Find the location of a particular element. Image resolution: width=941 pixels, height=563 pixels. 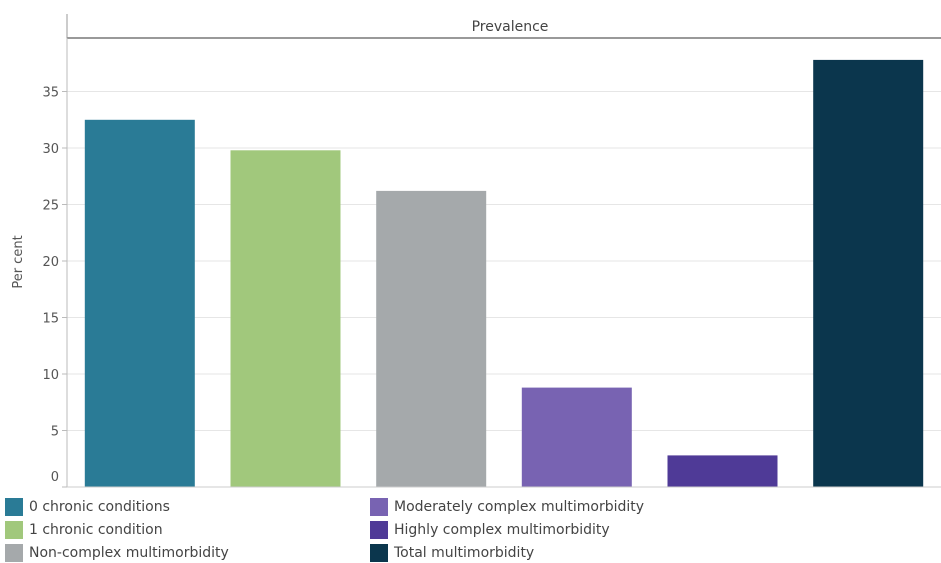

legend-label: Total multimorbidity is located at coordinates (464, 553).